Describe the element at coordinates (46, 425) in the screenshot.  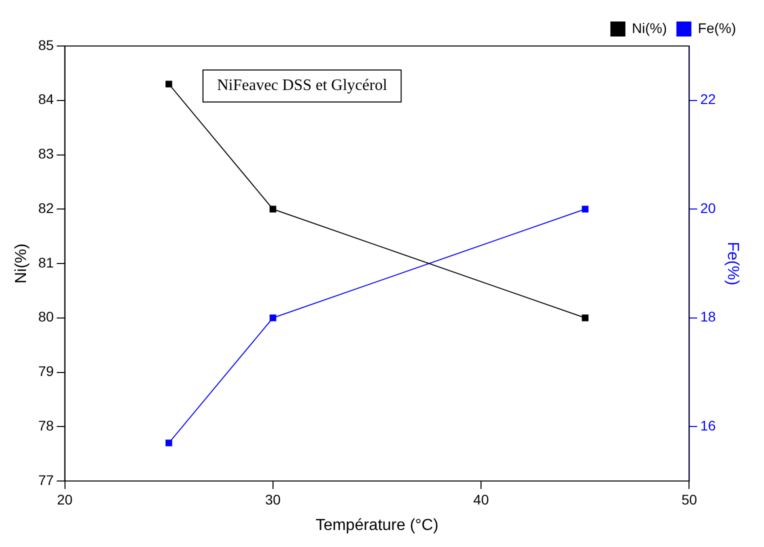
I see `y-tick-label: 78` at that location.